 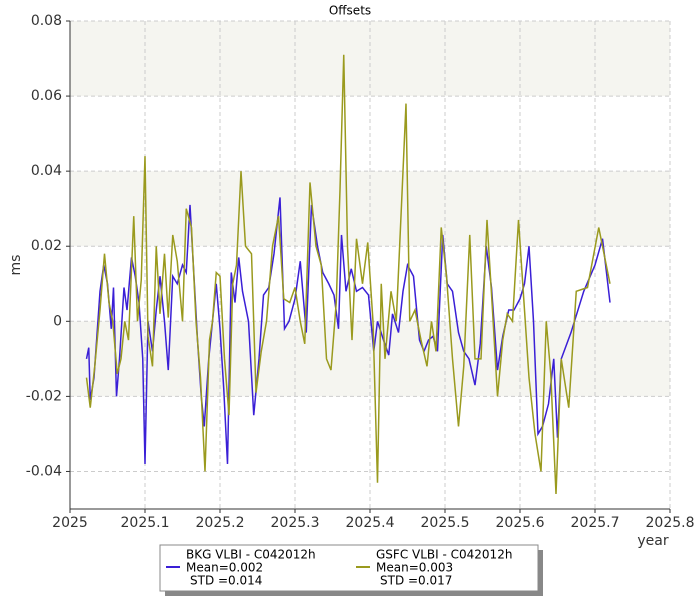 I want to click on x-axis-label: year, so click(x=652, y=541).